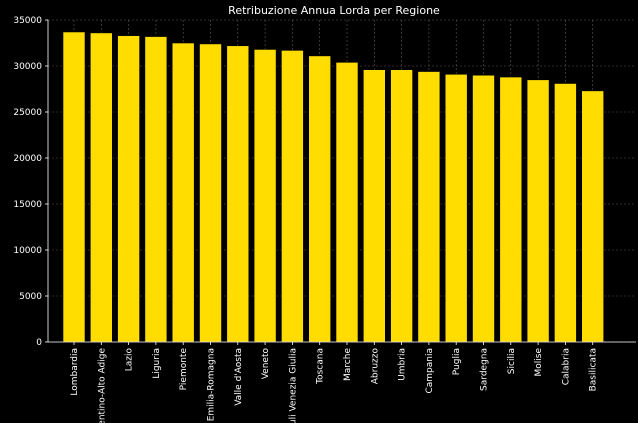 The image size is (638, 423). Describe the element at coordinates (512, 361) in the screenshot. I see `x-tick-label: Sicilia` at that location.